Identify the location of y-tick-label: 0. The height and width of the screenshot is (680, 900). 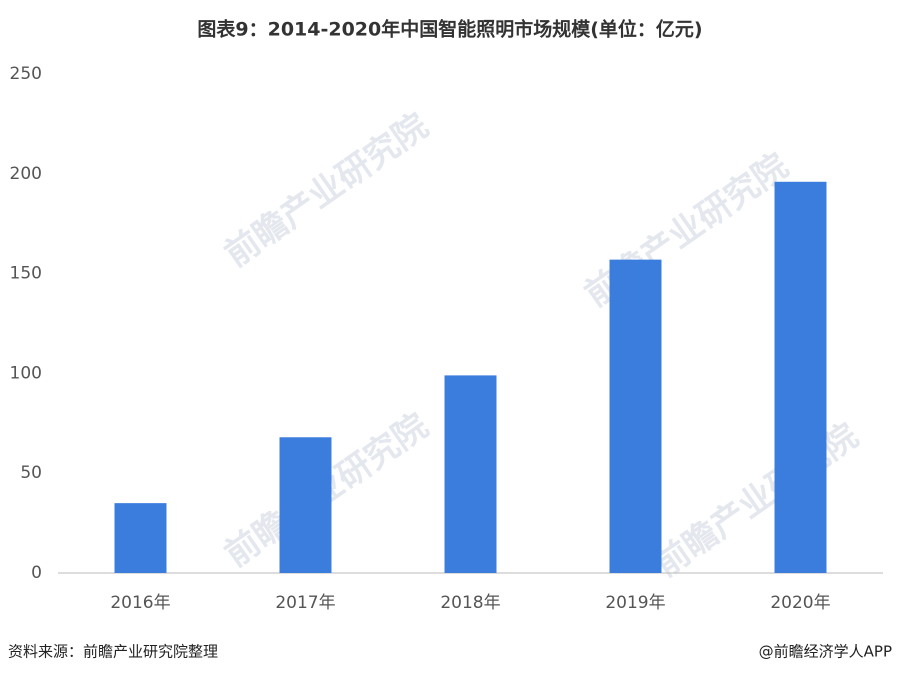
(36, 573).